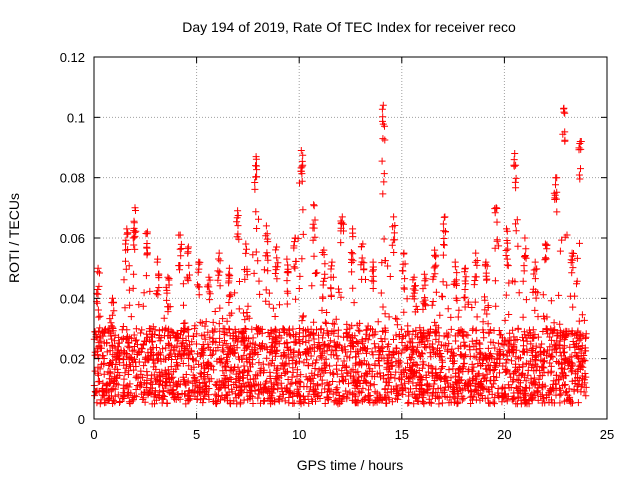 The width and height of the screenshot is (640, 480). What do you see at coordinates (504, 434) in the screenshot?
I see `x-tick-label: 20` at bounding box center [504, 434].